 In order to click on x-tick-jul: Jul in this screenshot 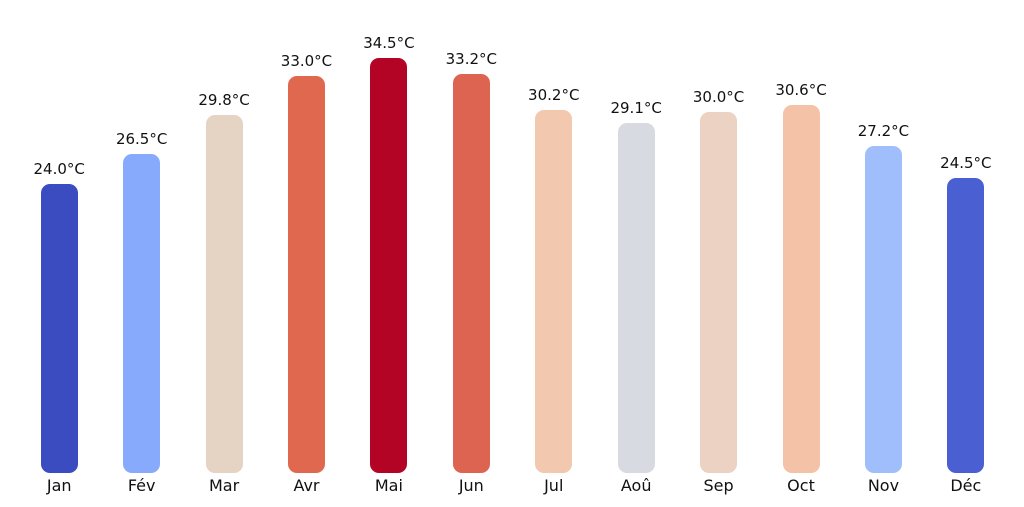, I will do `click(553, 490)`.